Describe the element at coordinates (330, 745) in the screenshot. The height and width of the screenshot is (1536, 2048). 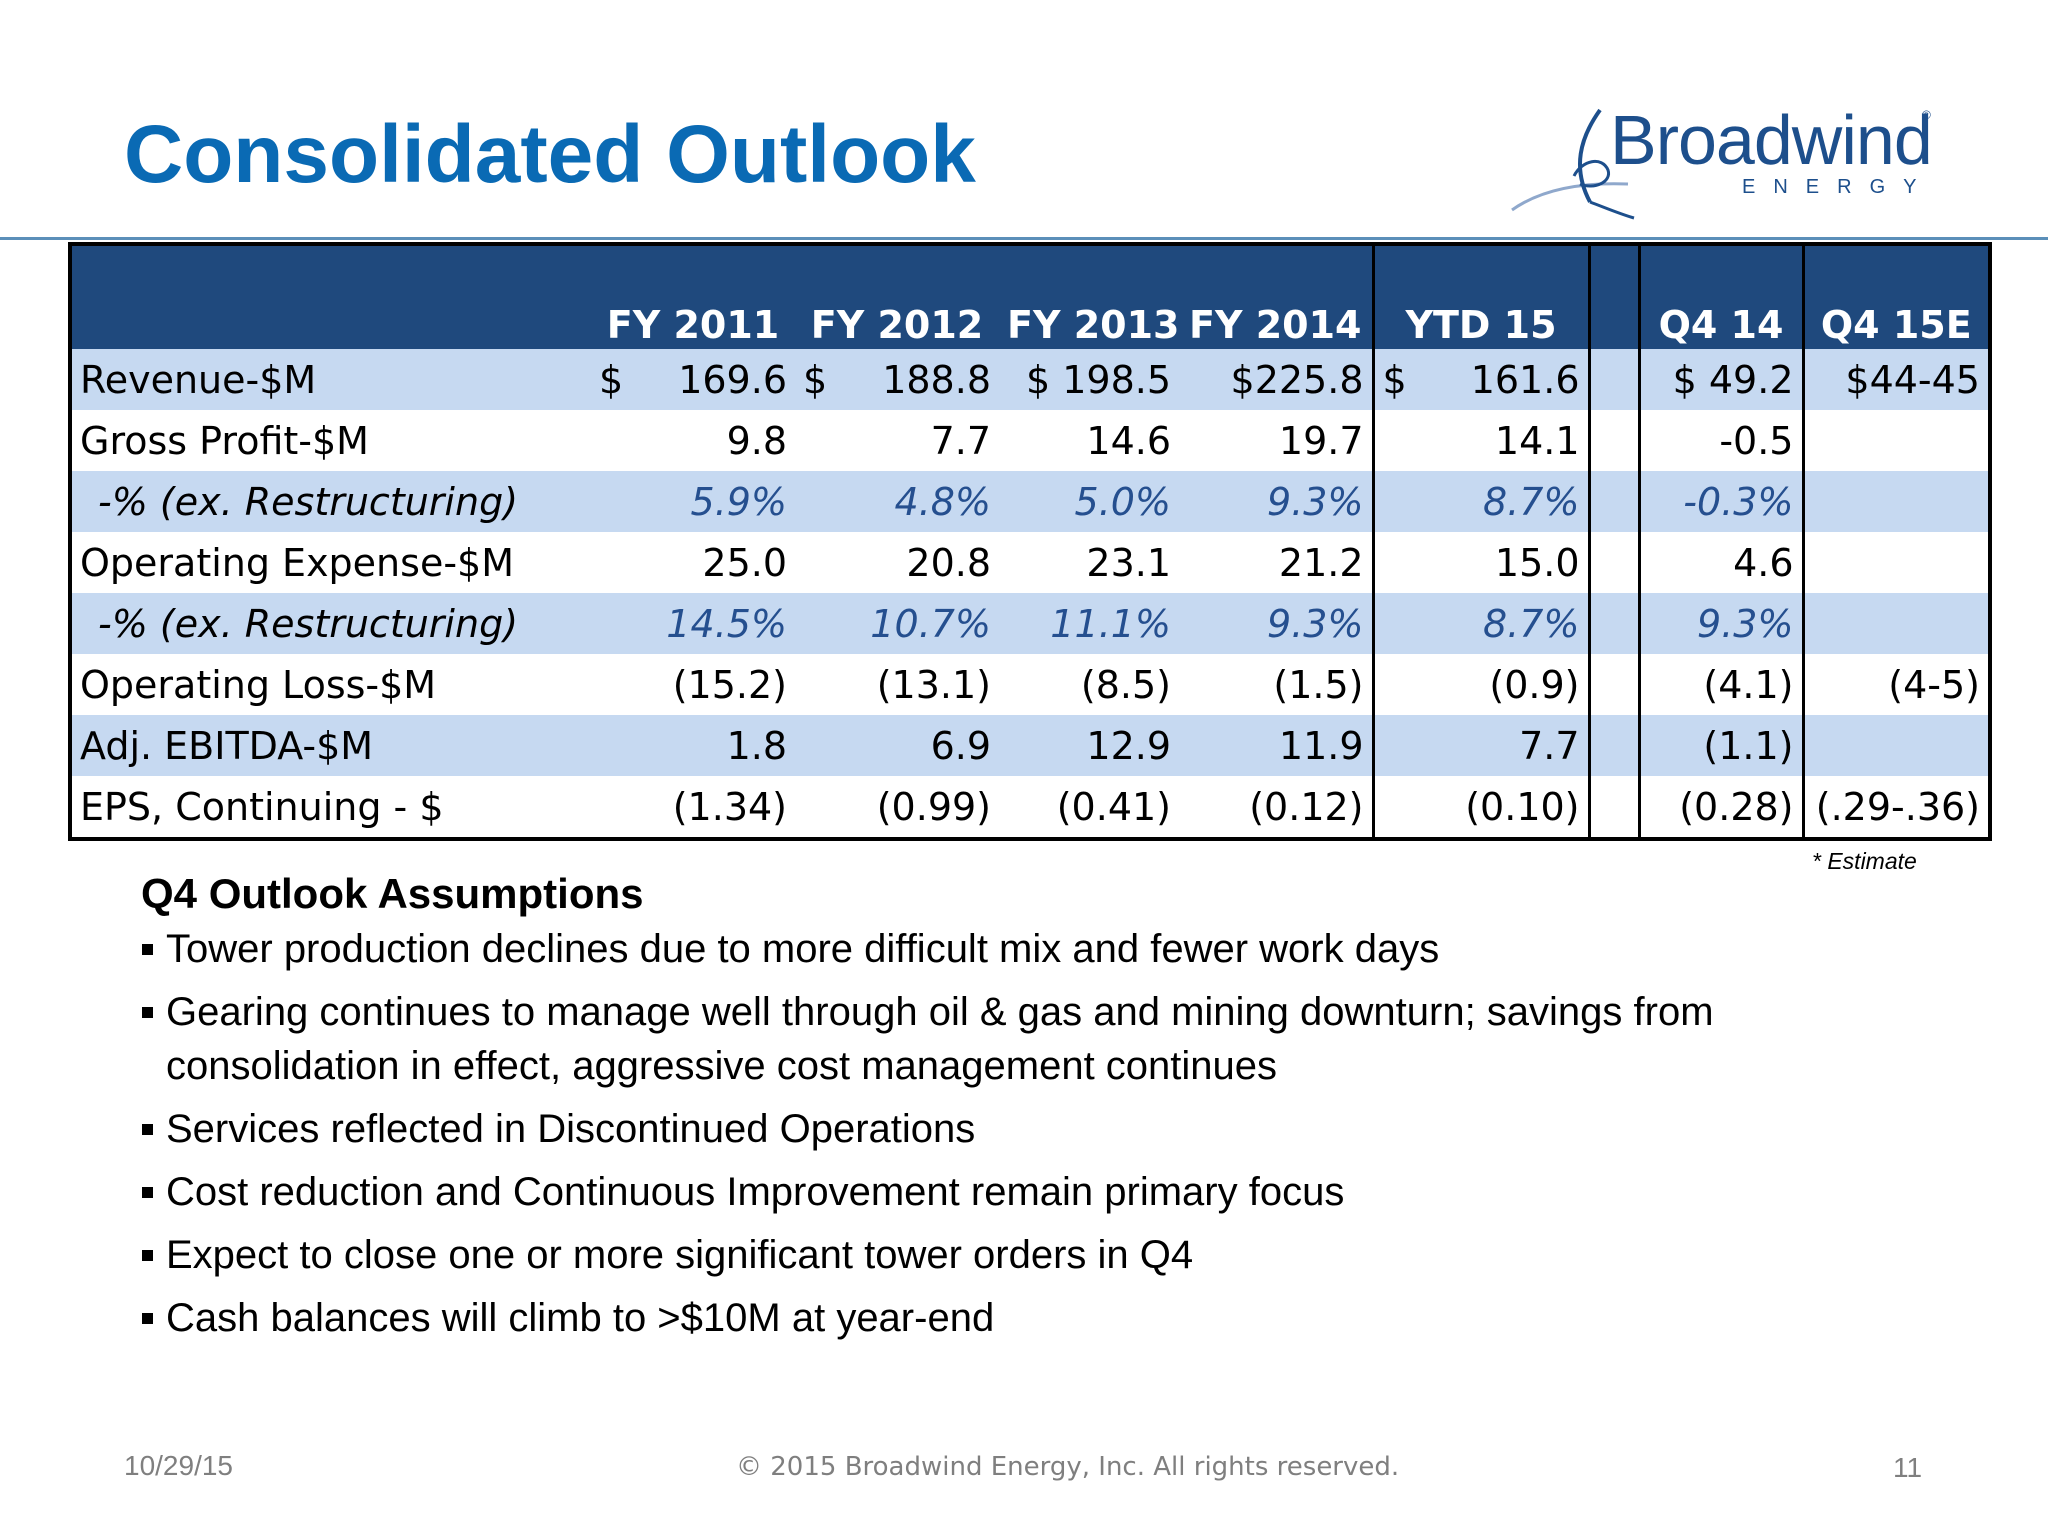
I see `row-label: Adj. EBITDA-$M` at that location.